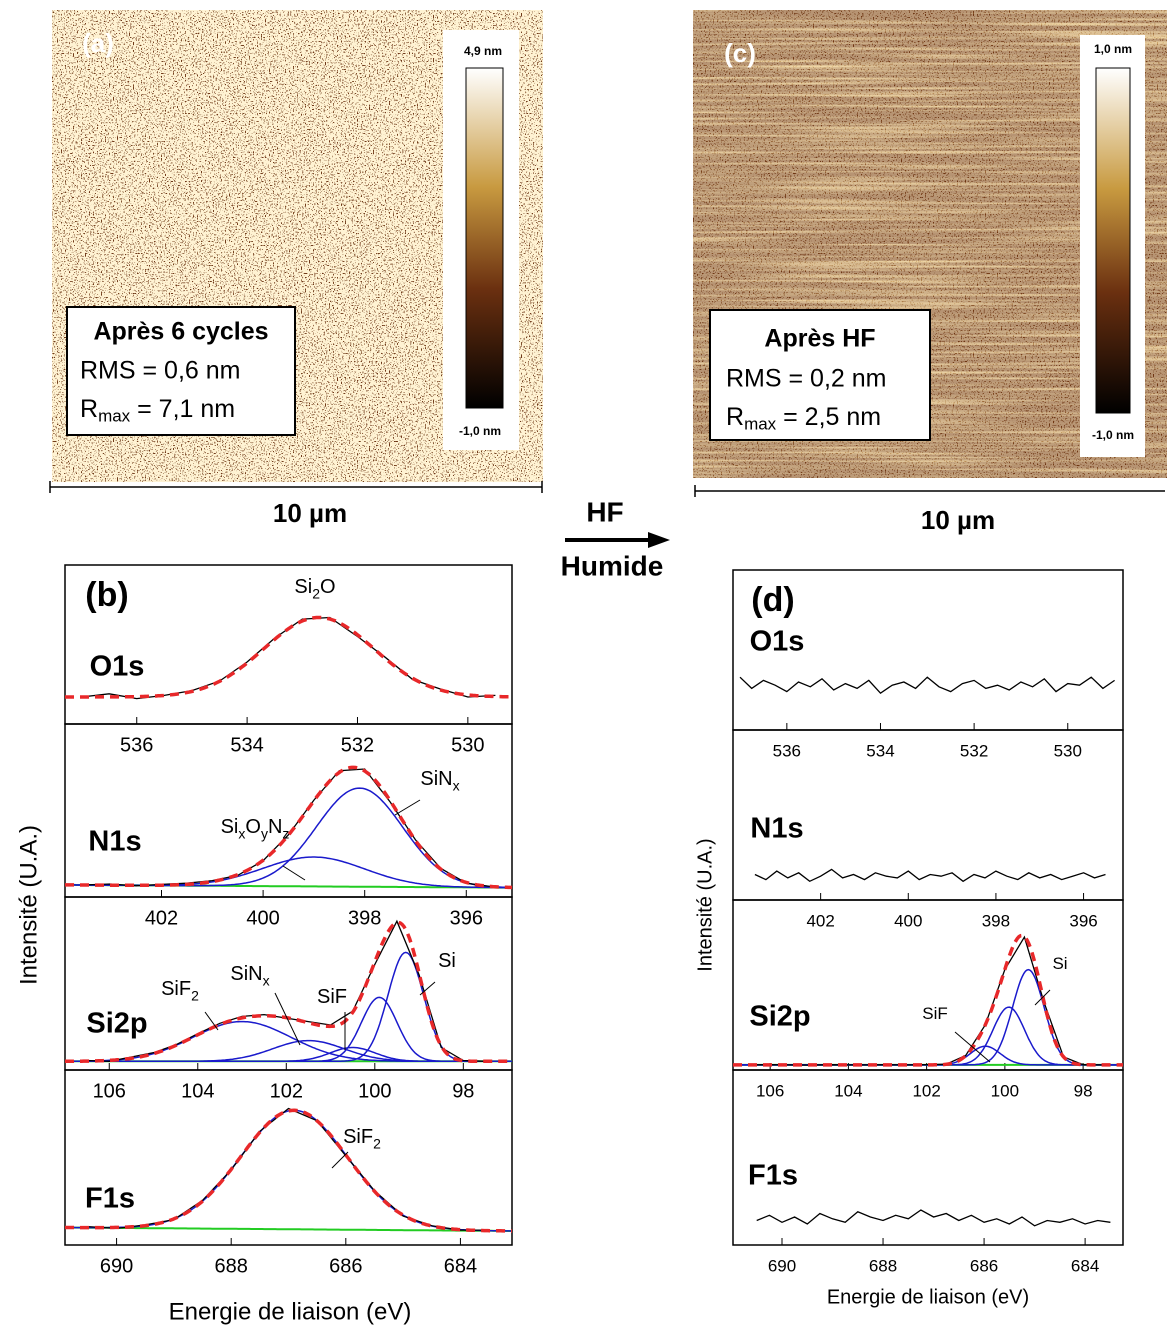  Describe the element at coordinates (740, 53) in the screenshot. I see `panel-label: (c)` at that location.